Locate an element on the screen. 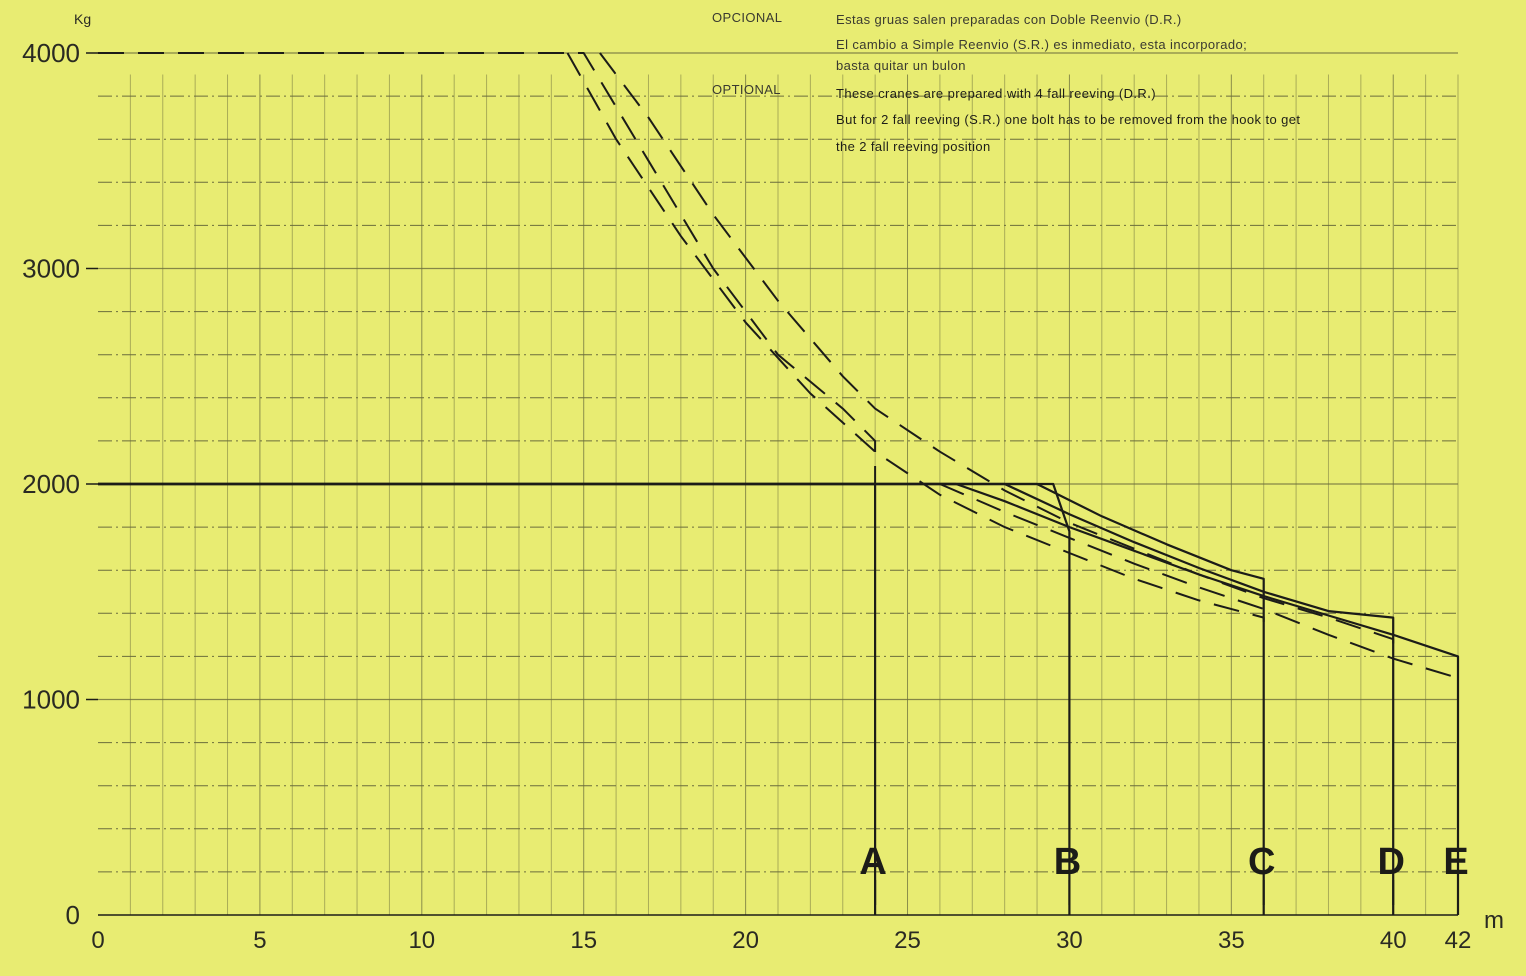 The width and height of the screenshot is (1526, 976). x-tick-label: 20 is located at coordinates (745, 940).